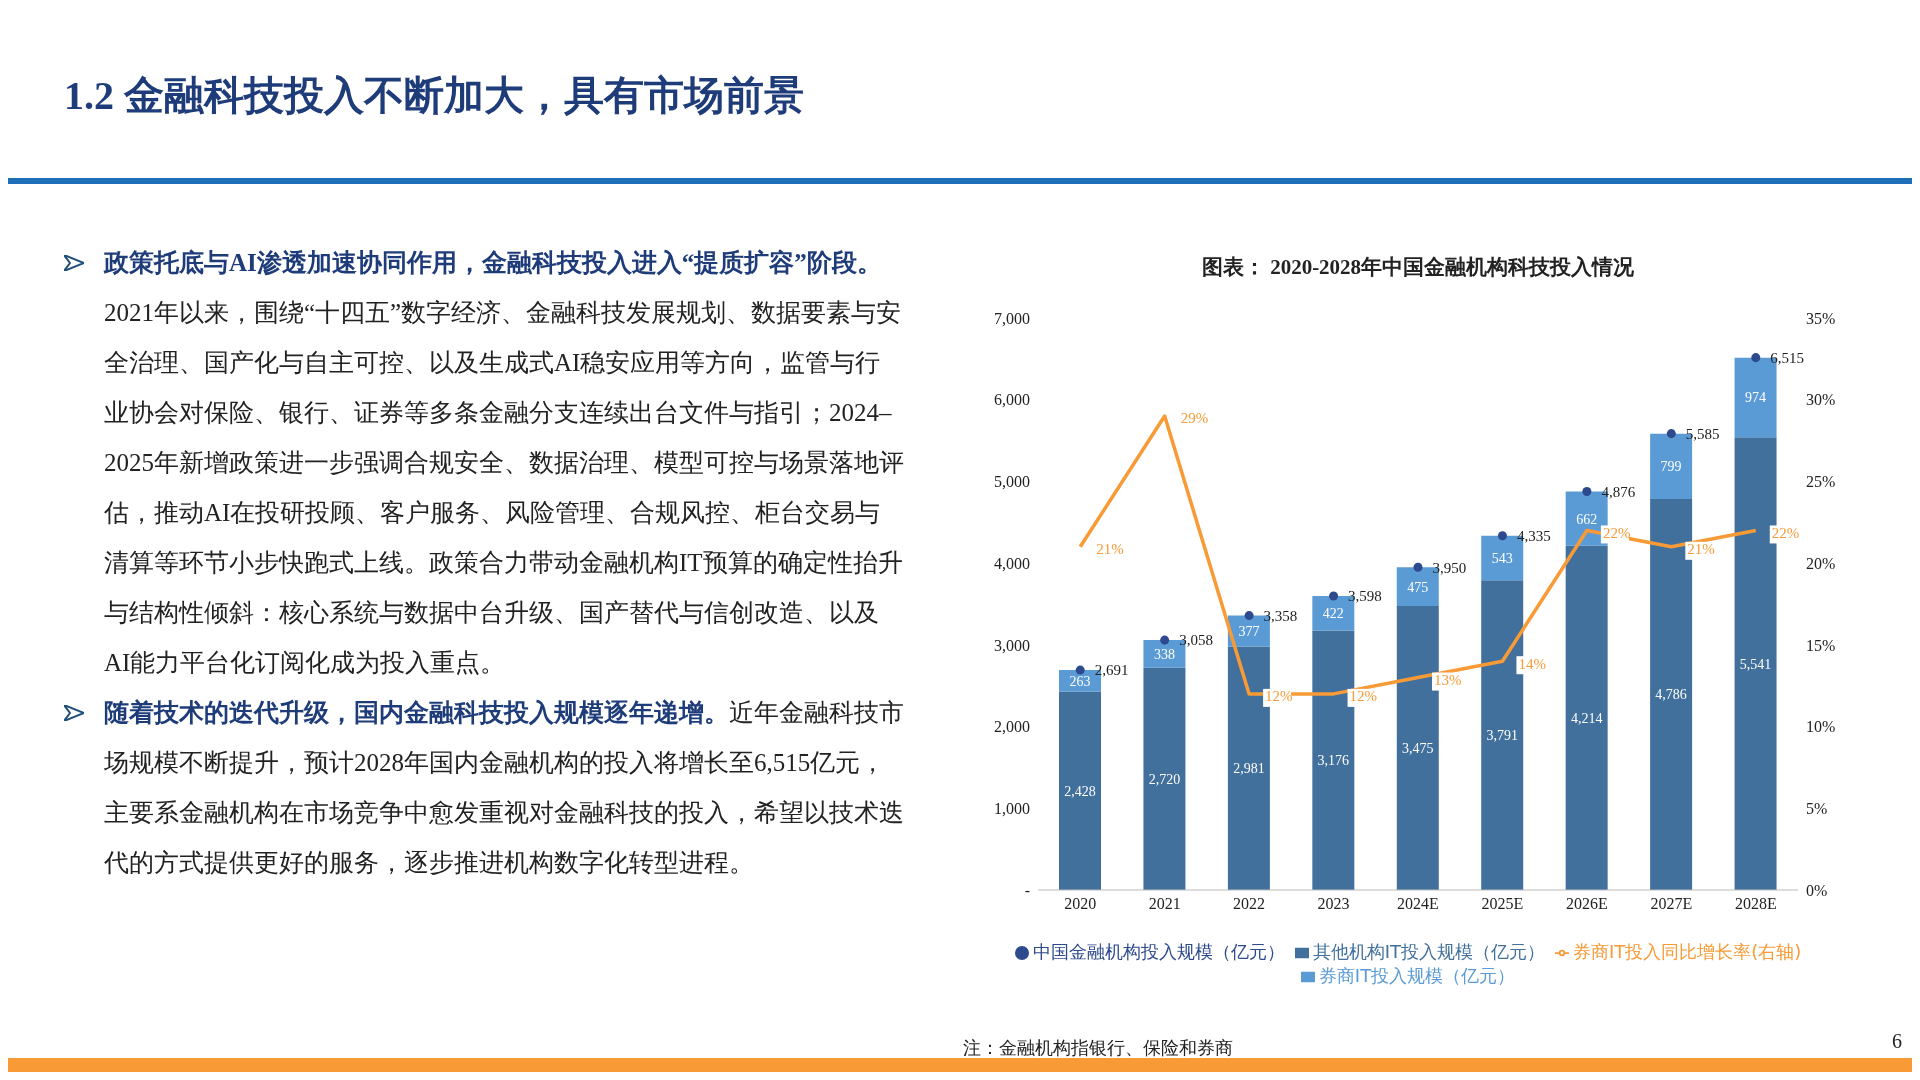 This screenshot has height=1080, width=1920. I want to click on data-label: 14%, so click(1532, 663).